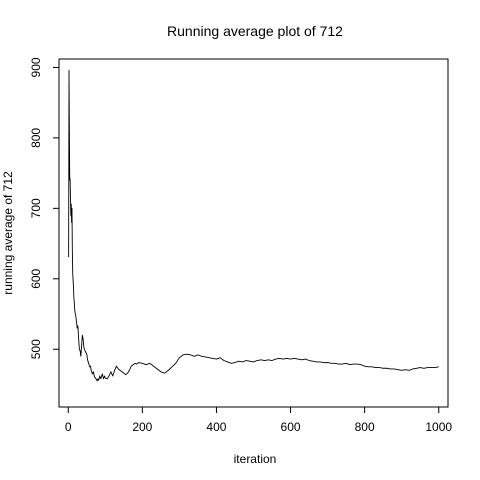  I want to click on x-tick-label: 200, so click(142, 427).